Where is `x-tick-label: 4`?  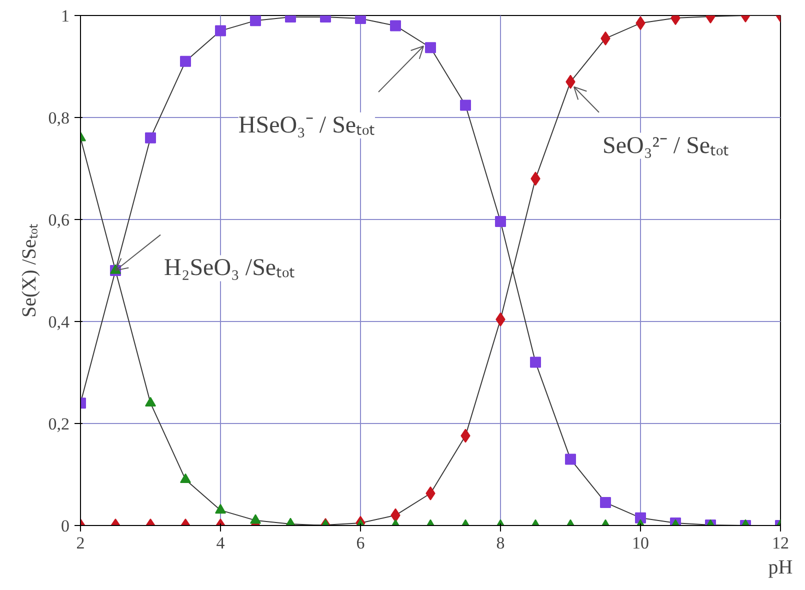 x-tick-label: 4 is located at coordinates (221, 543).